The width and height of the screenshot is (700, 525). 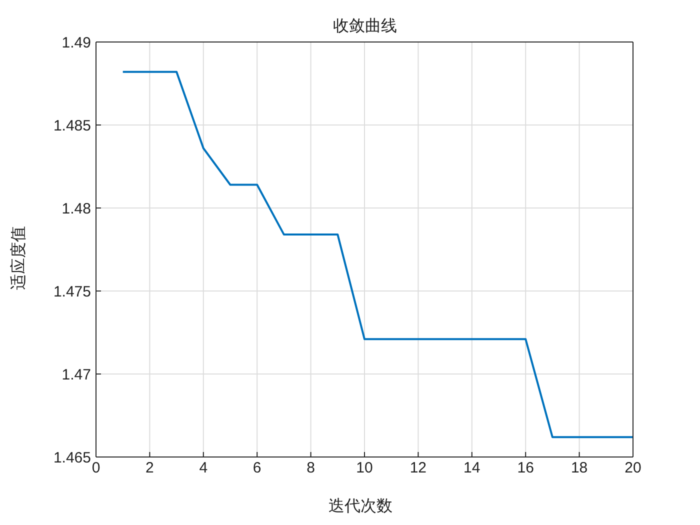 I want to click on x-tick-label: 2, so click(x=150, y=468).